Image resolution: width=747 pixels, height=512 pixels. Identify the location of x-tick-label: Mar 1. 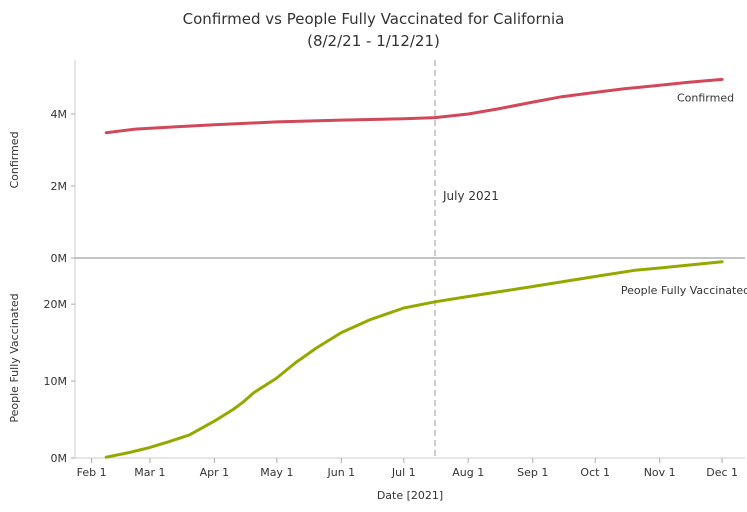
(149, 472).